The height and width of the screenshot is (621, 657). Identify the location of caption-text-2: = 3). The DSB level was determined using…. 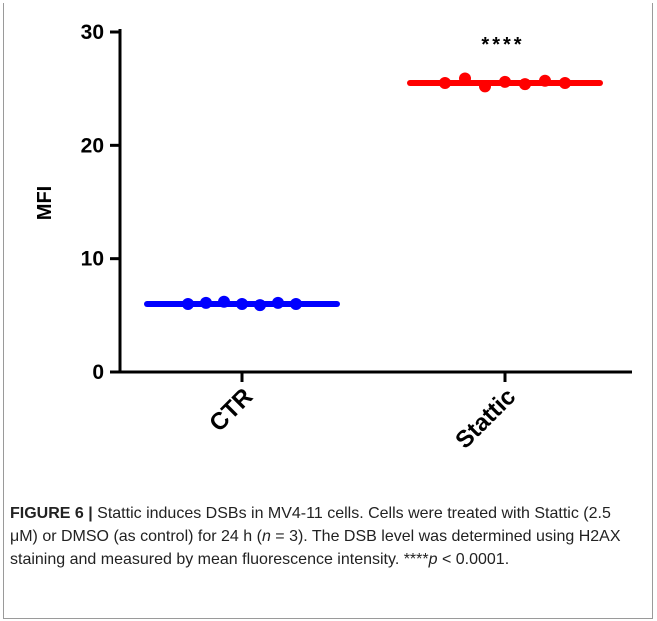
(315, 548).